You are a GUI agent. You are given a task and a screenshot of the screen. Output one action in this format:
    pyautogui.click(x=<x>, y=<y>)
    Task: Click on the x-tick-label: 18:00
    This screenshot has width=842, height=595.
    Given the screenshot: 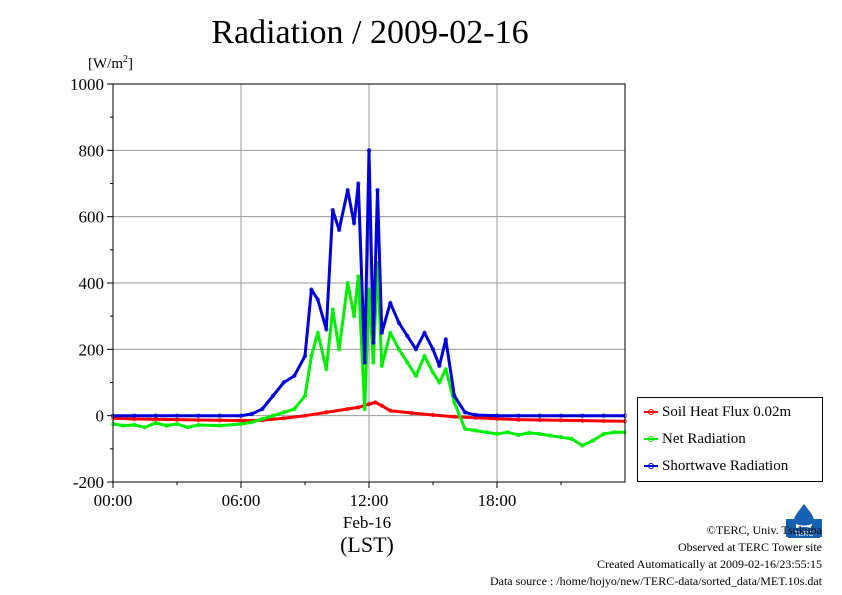 What is the action you would take?
    pyautogui.click(x=497, y=500)
    